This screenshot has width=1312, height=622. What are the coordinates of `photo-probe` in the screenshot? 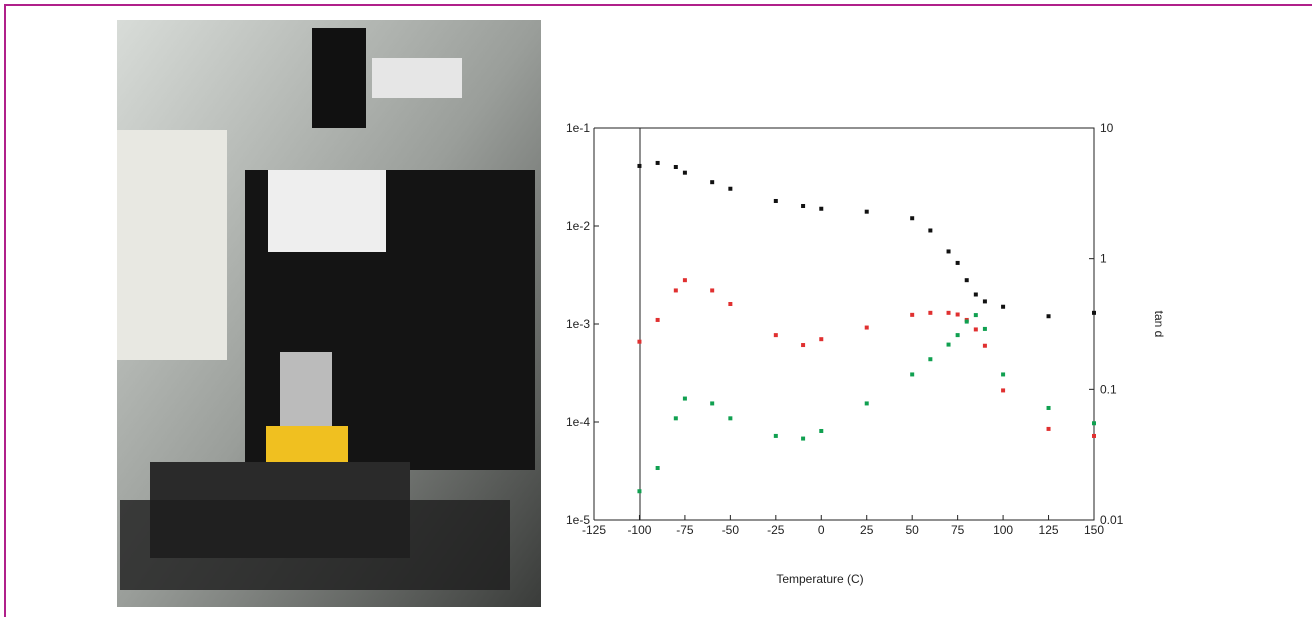 It's located at (306, 392).